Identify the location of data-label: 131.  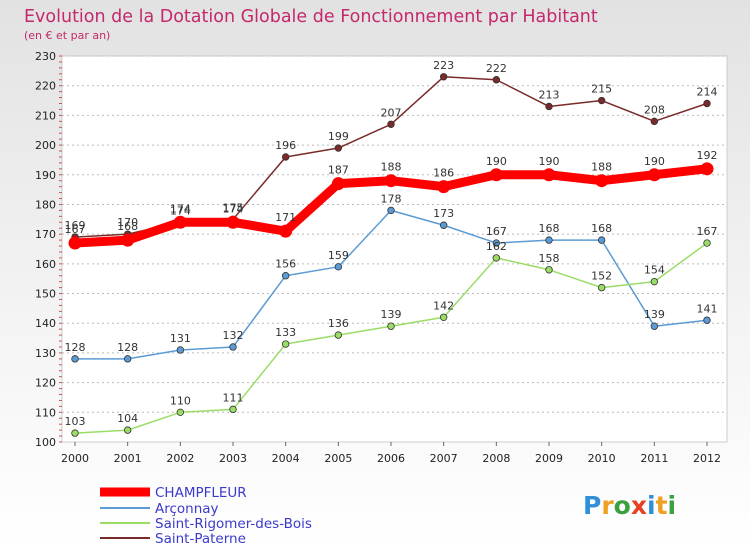
(180, 338).